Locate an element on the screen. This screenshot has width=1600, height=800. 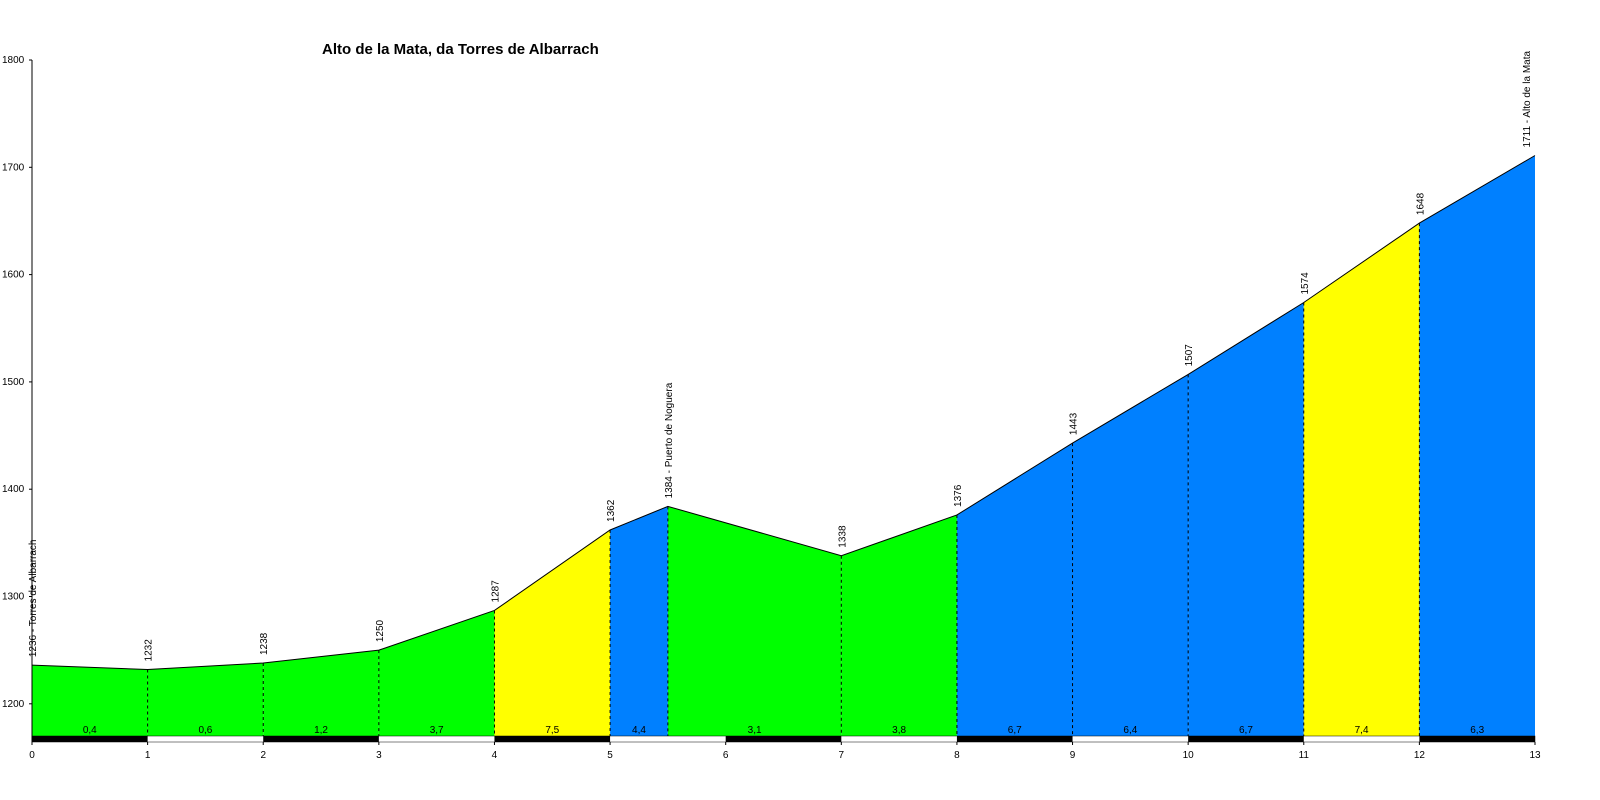
grade-label-4: 7,5 is located at coordinates (552, 730).